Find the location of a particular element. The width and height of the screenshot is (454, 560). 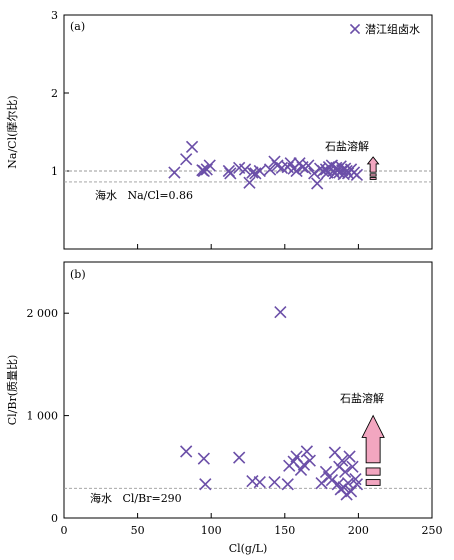

x-axis-label: Cl(g/L) is located at coordinates (248, 548).